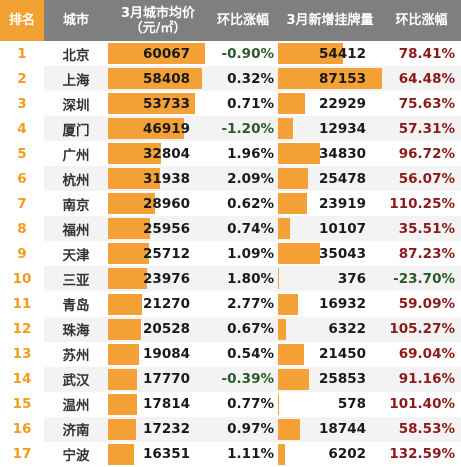  I want to click on price-cell: 28960, so click(158, 203).